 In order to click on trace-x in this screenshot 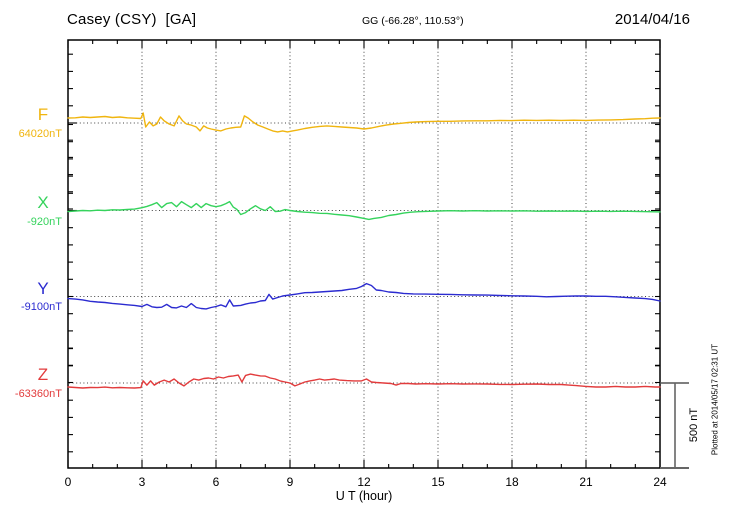, I will do `click(364, 210)`.